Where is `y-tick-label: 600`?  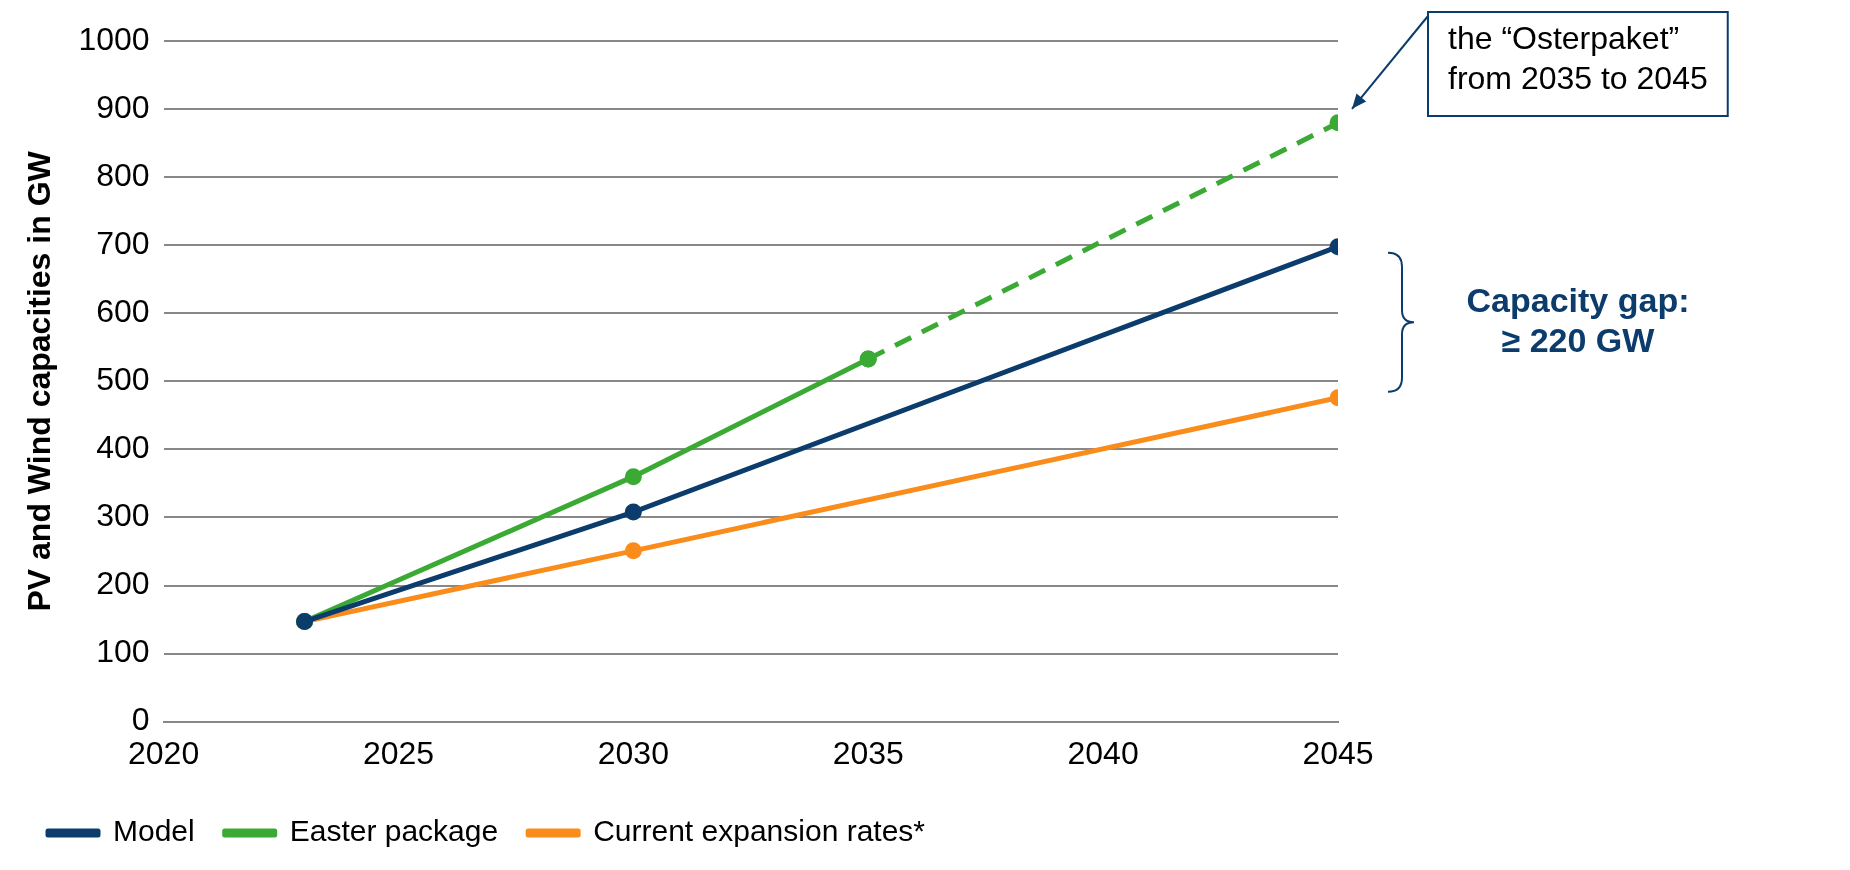 y-tick-label: 600 is located at coordinates (123, 311).